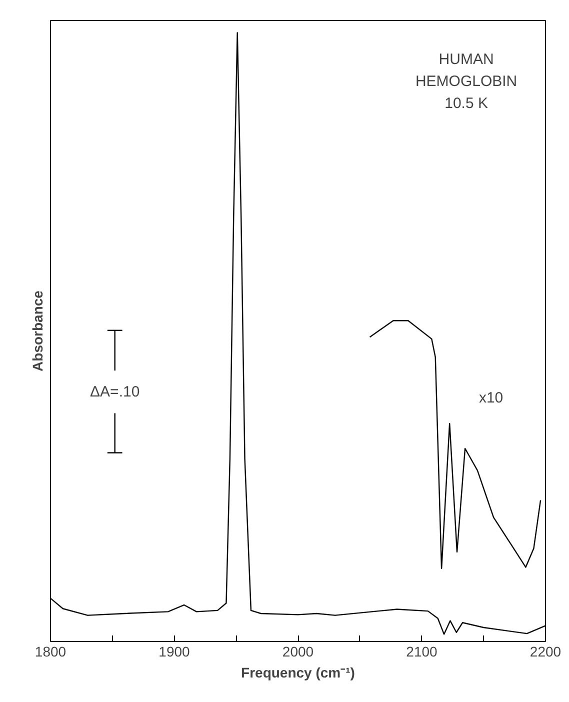 The height and width of the screenshot is (702, 569). I want to click on x-tick-label: 2200, so click(546, 652).